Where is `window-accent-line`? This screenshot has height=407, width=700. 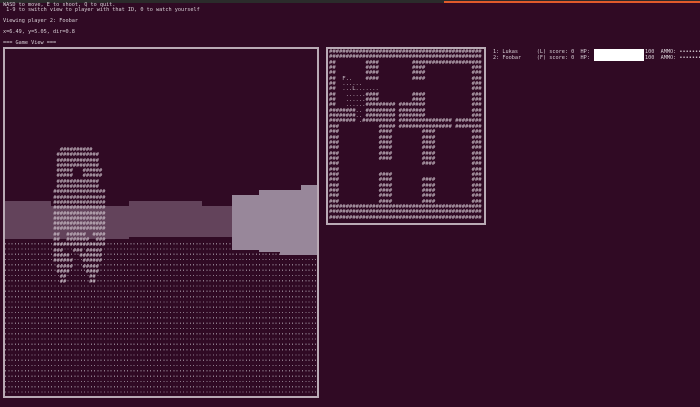 window-accent-line is located at coordinates (572, 2).